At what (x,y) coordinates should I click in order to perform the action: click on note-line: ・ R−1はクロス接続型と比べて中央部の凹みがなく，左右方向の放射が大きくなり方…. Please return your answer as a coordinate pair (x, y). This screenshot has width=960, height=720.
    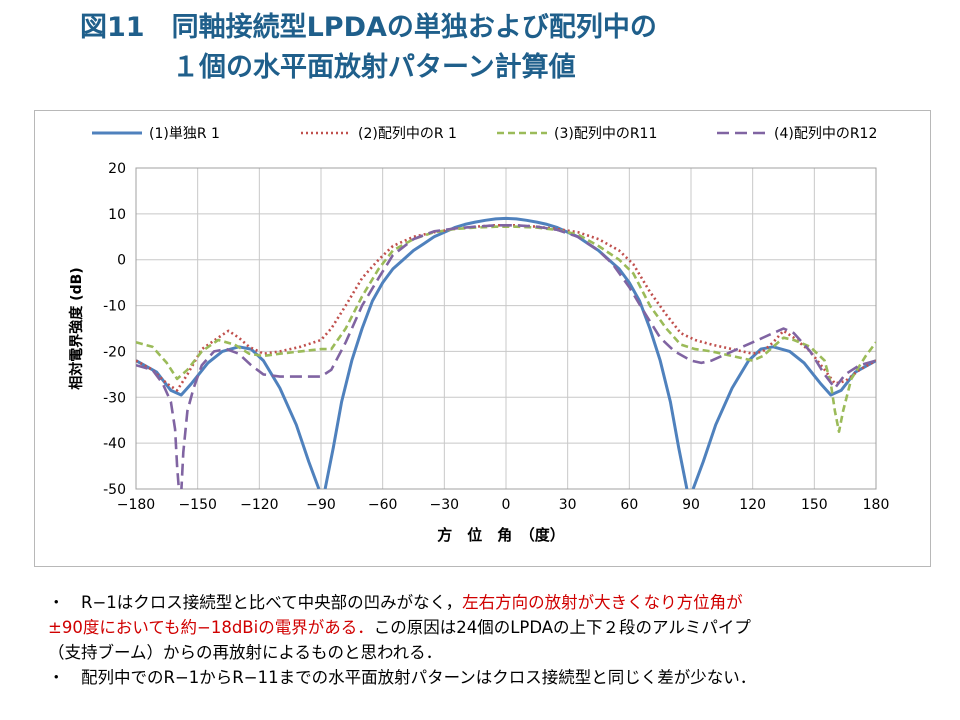
    Looking at the image, I should click on (488, 602).